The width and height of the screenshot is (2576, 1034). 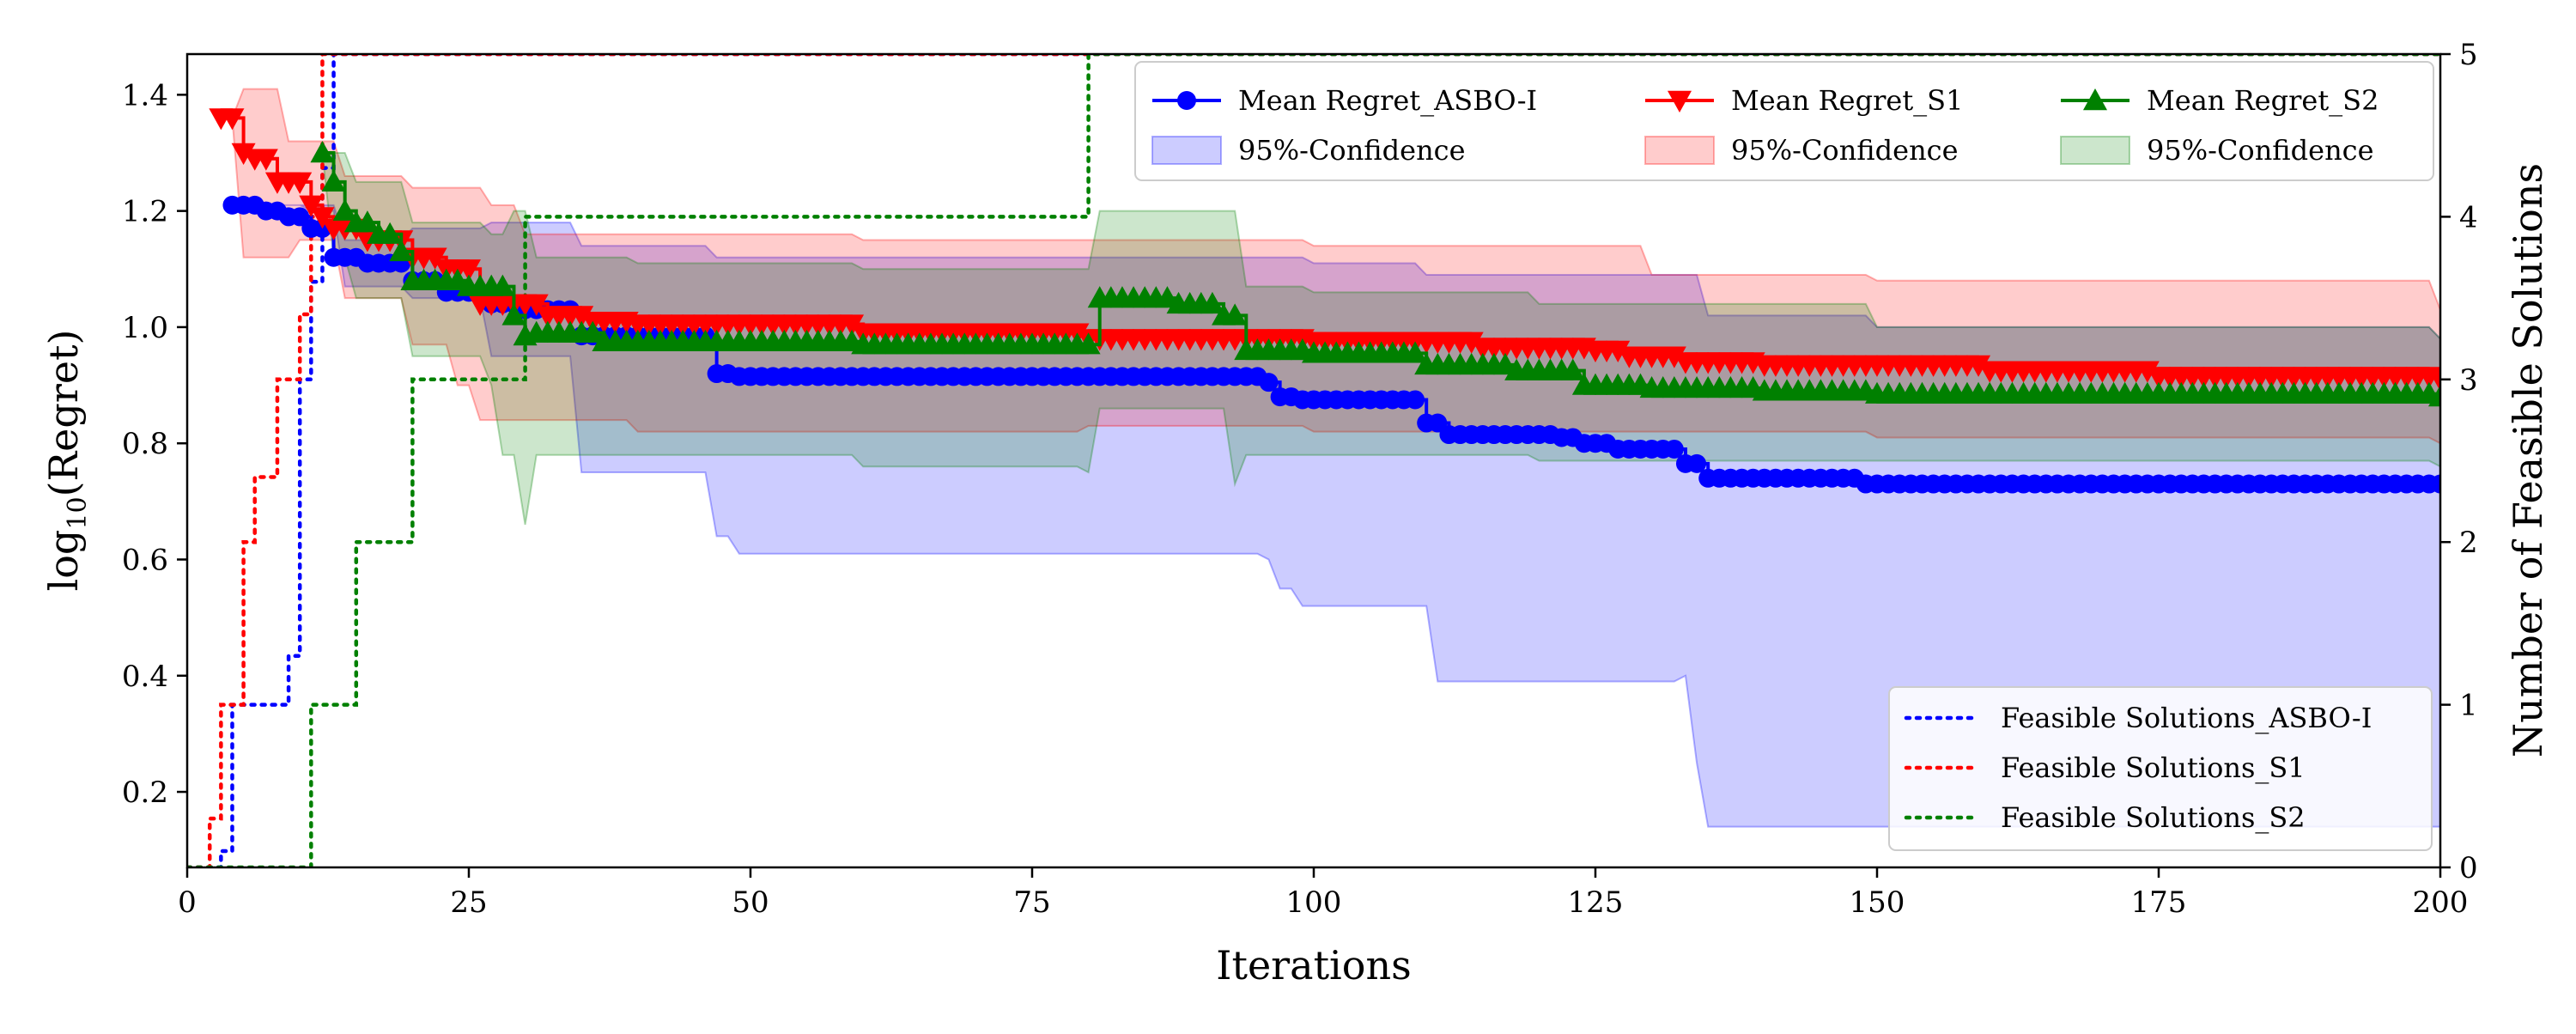 I want to click on y-axis-title: log10(Regret), so click(x=66, y=461).